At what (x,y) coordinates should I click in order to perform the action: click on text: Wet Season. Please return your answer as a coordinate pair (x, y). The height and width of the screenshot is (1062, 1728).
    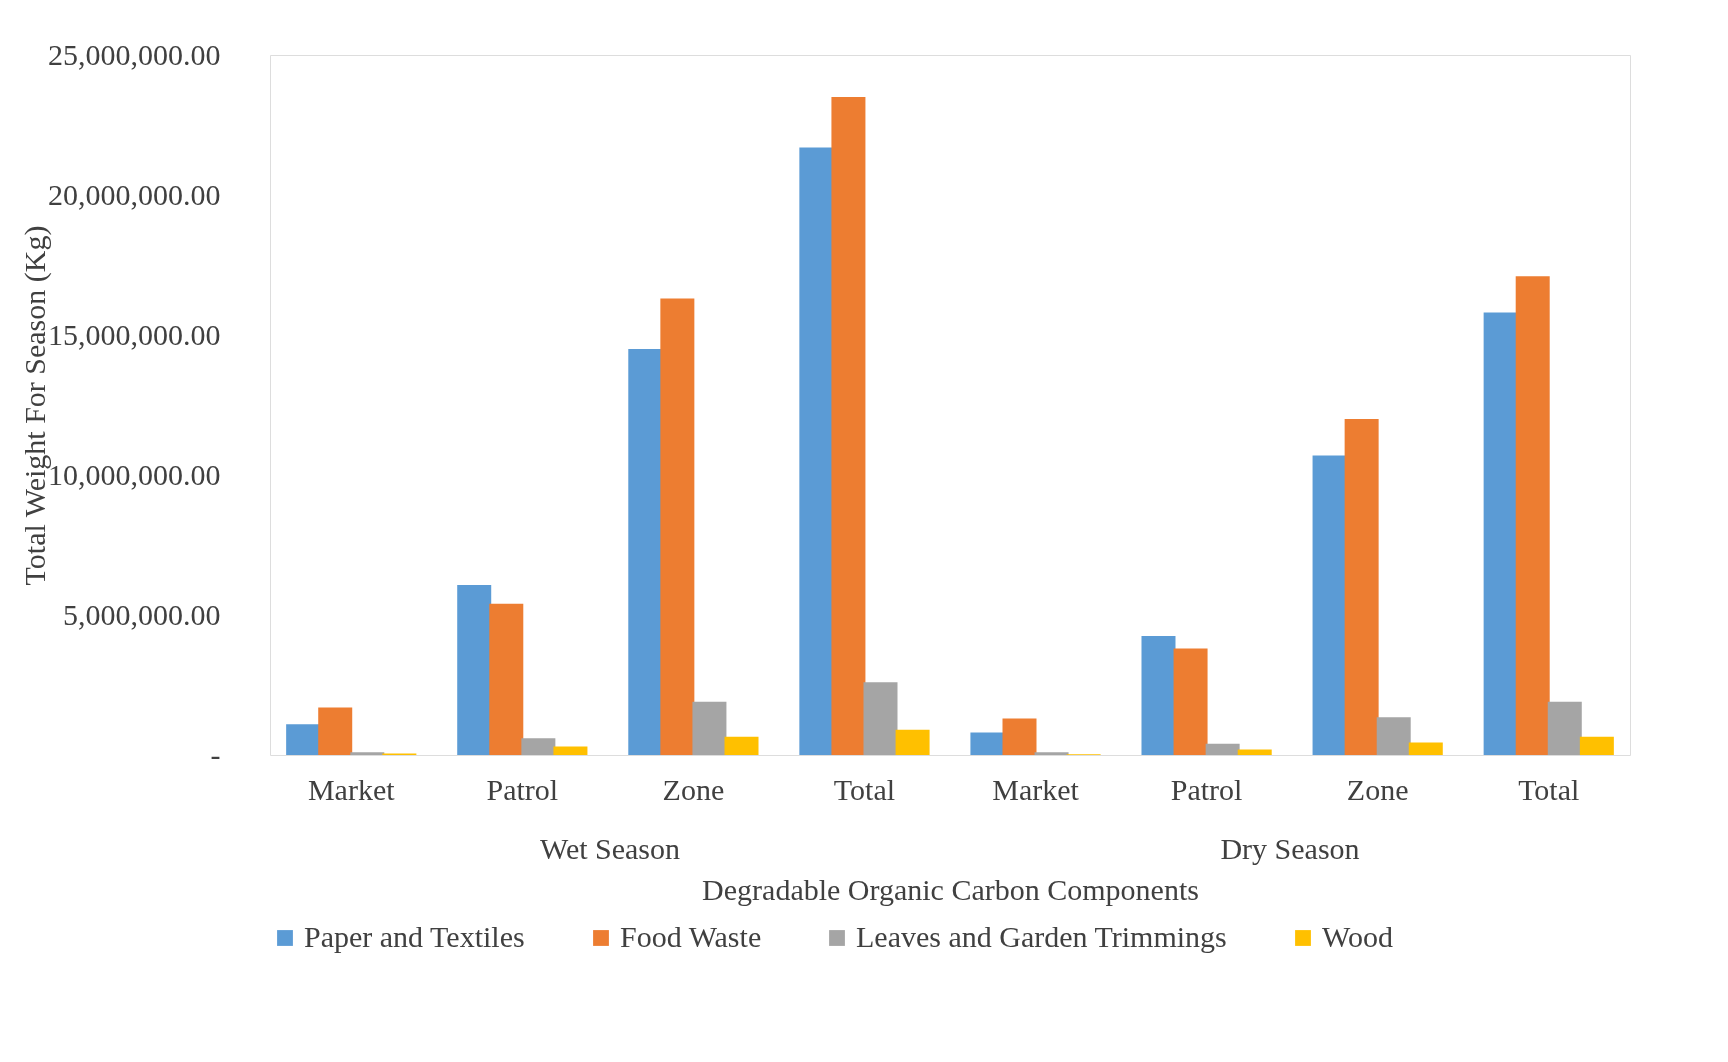
    Looking at the image, I should click on (610, 848).